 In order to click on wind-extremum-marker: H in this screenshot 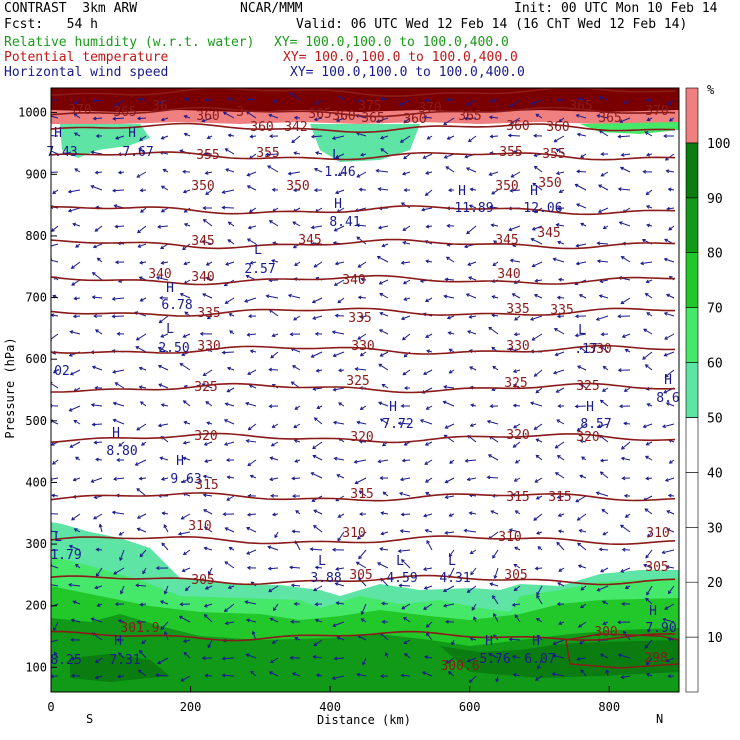, I will do `click(668, 380)`.